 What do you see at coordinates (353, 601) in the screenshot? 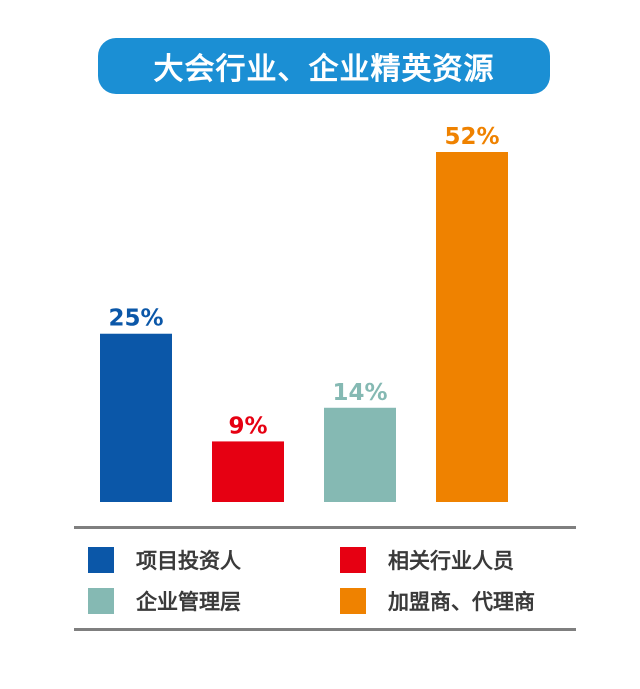
I see `legend-swatch-franchisees` at bounding box center [353, 601].